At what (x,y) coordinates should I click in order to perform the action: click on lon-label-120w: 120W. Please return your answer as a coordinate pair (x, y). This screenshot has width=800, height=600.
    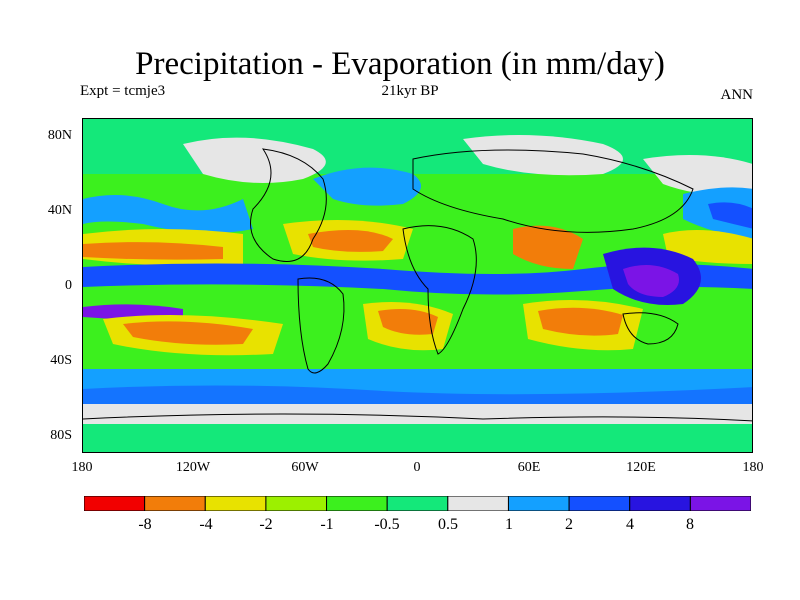
    Looking at the image, I should click on (193, 467).